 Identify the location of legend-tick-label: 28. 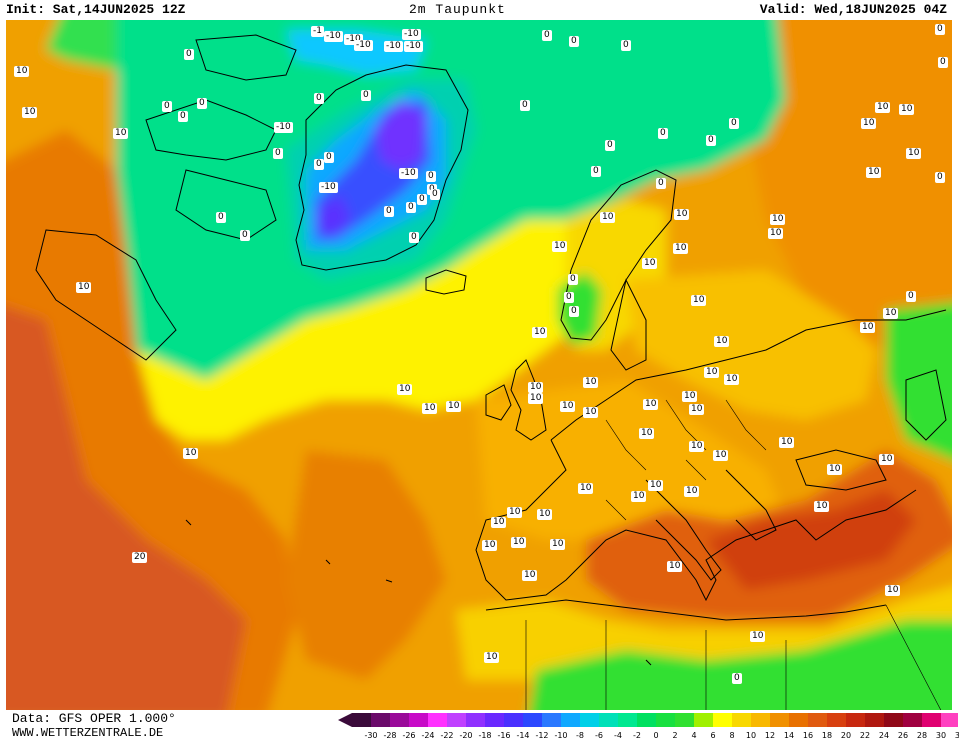
(922, 735).